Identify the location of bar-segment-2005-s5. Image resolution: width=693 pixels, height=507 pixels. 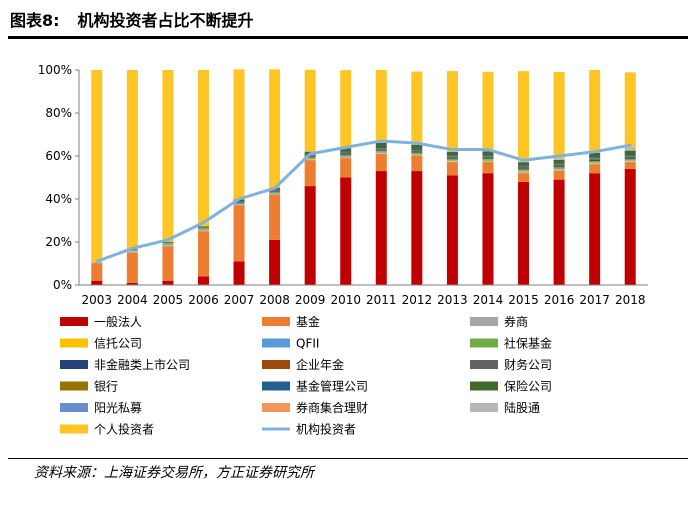
(168, 243).